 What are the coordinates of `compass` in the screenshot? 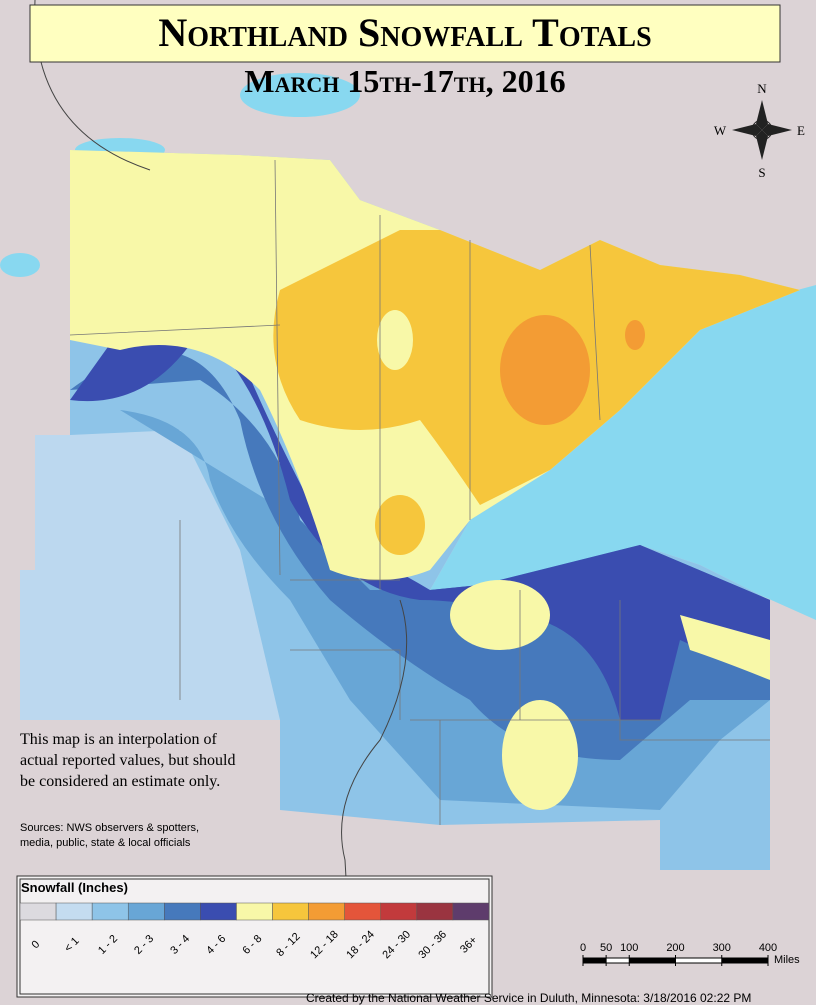 It's located at (762, 130).